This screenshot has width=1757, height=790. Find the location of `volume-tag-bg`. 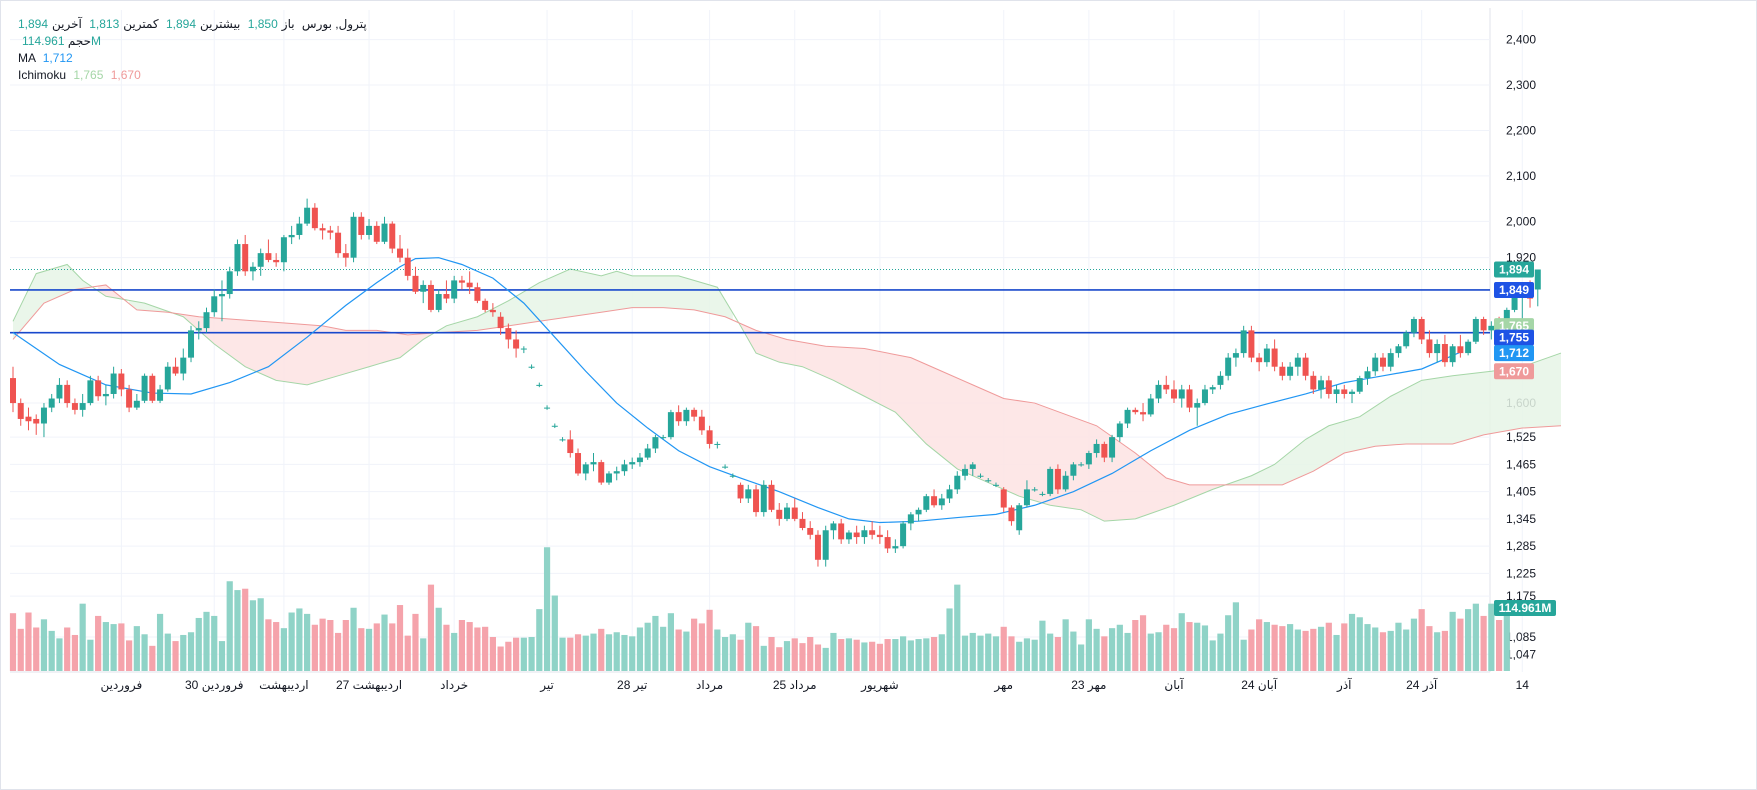

volume-tag-bg is located at coordinates (1525, 608).